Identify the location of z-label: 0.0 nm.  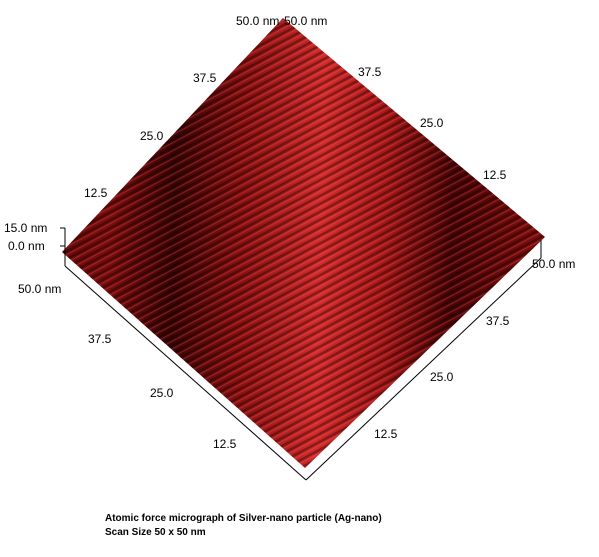
(26, 246).